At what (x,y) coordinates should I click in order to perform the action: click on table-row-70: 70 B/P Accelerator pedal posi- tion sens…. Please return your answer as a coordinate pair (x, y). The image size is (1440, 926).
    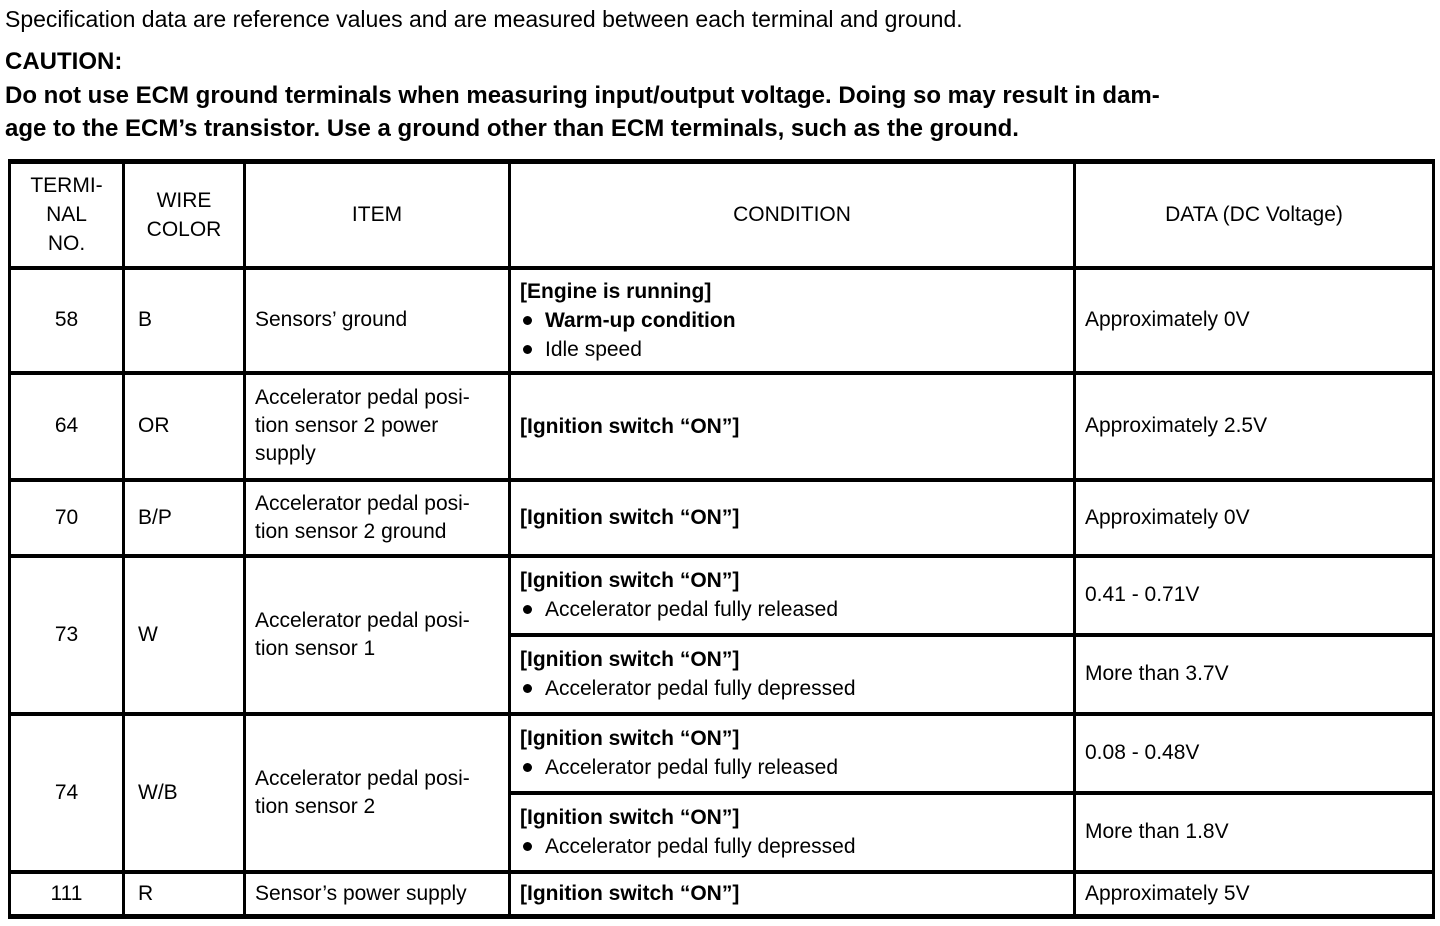
    Looking at the image, I should click on (721, 517).